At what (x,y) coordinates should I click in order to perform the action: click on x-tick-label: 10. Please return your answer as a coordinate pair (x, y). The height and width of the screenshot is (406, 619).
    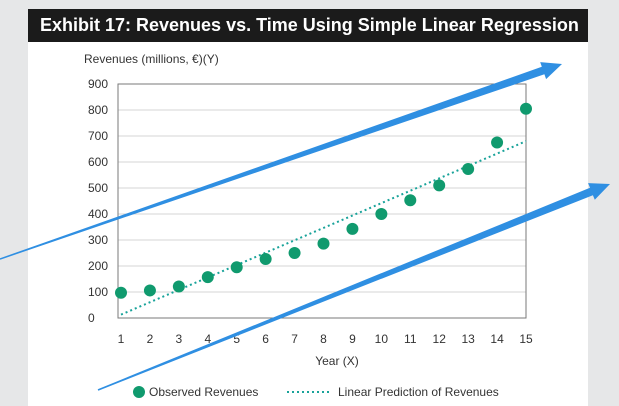
    Looking at the image, I should click on (382, 339).